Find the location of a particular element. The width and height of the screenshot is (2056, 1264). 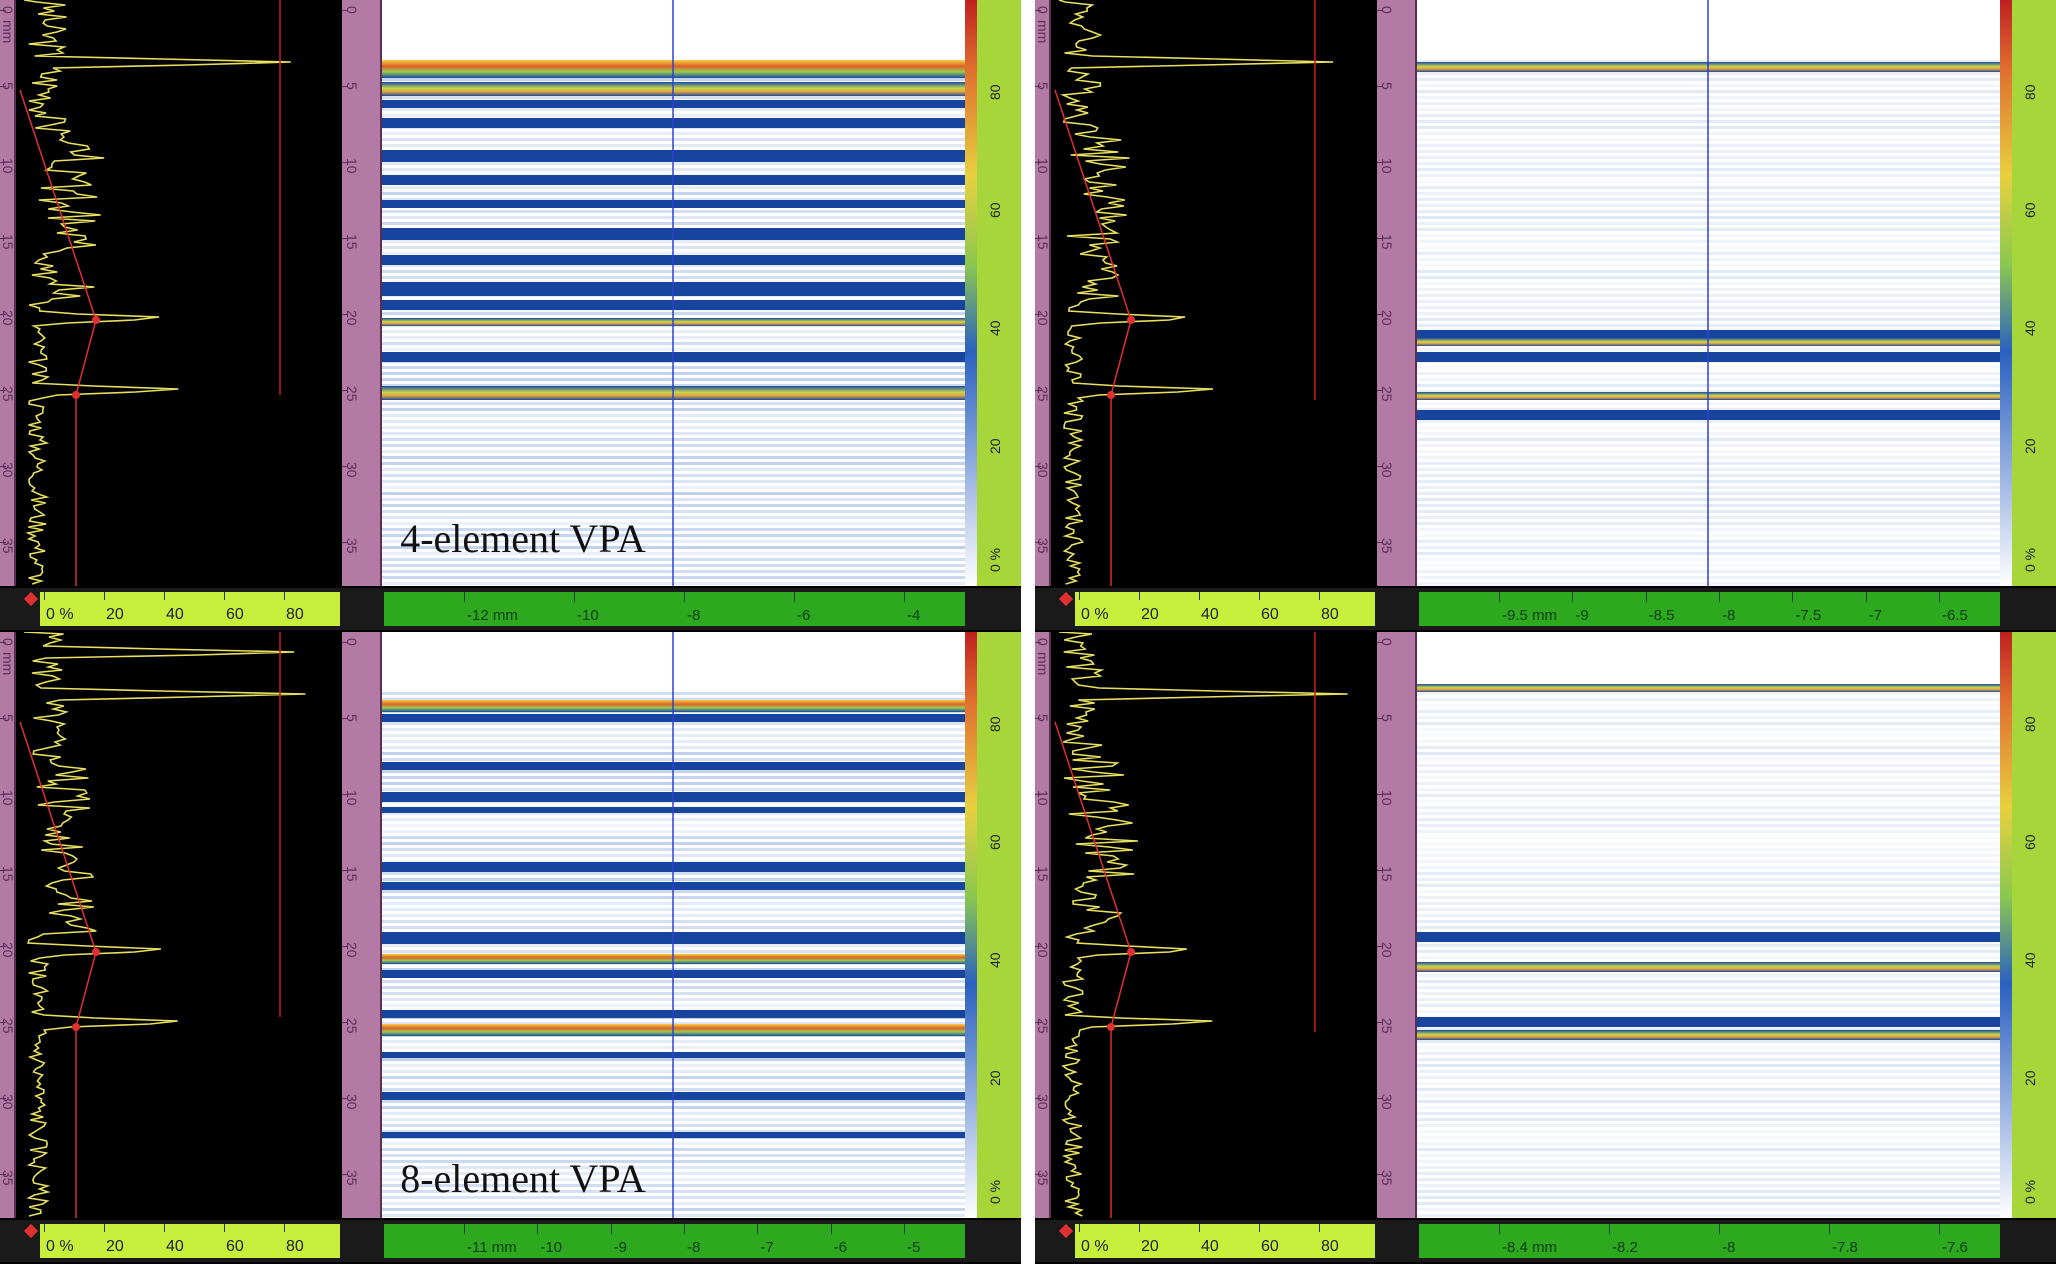

amp-tick-label: 60 is located at coordinates (1270, 614).